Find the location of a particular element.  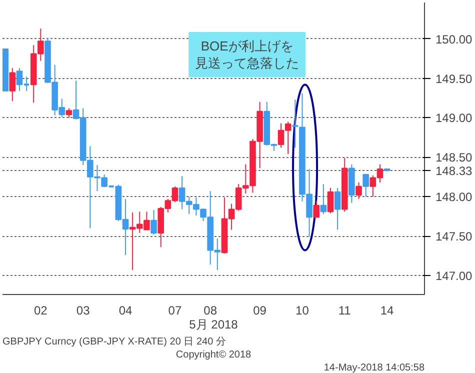

x-tick-label: 09 is located at coordinates (260, 311).